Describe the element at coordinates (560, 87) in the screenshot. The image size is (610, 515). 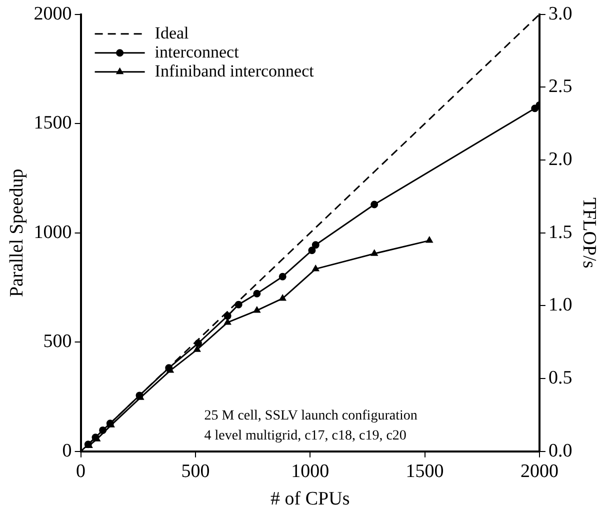
I see `y2-tick-label: 2.5` at that location.